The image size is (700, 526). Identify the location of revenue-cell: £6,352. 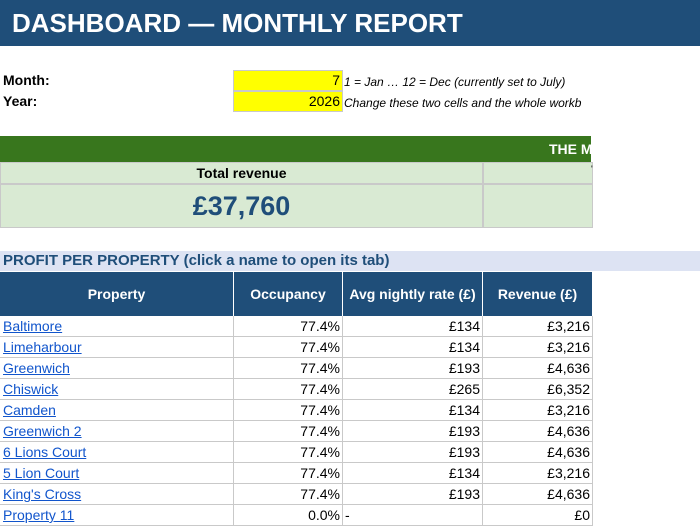
(538, 389).